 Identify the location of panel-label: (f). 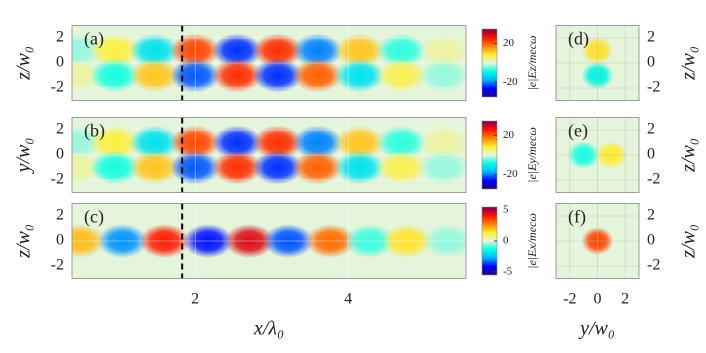
(577, 217).